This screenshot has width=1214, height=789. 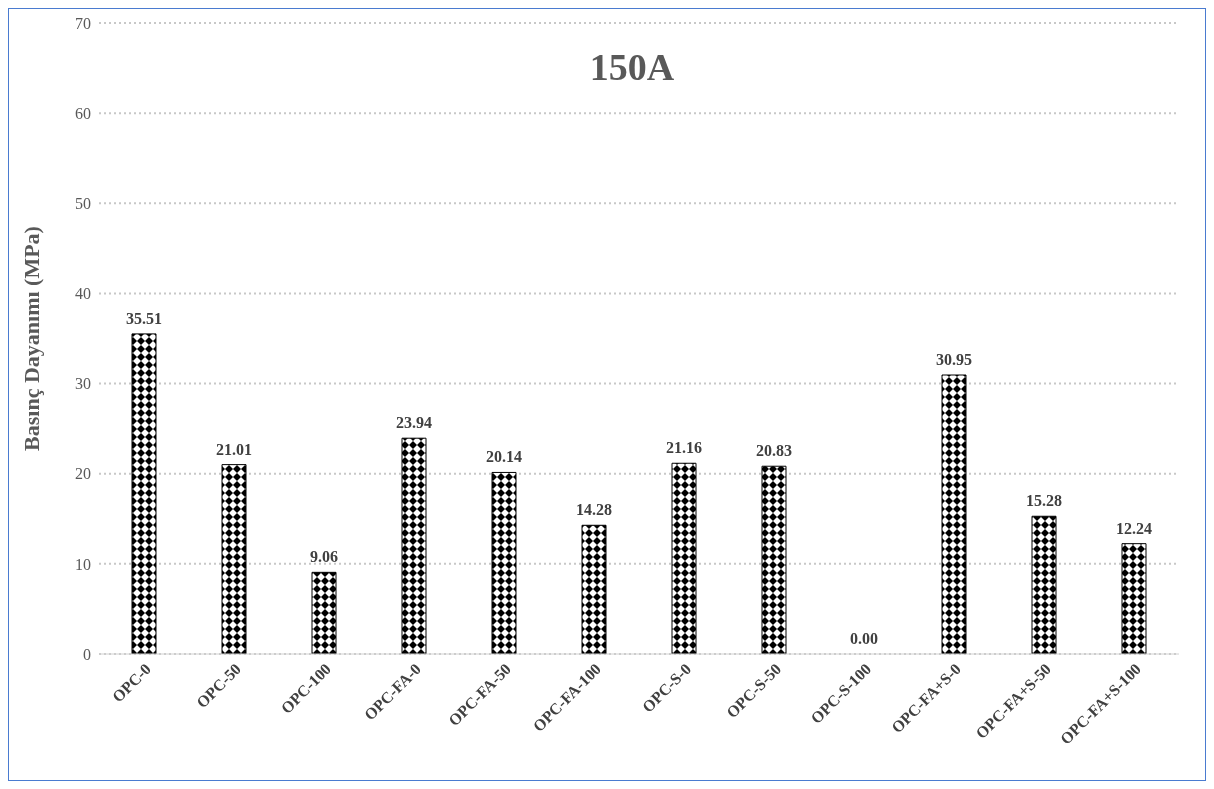 What do you see at coordinates (324, 557) in the screenshot?
I see `data-label: 9.06` at bounding box center [324, 557].